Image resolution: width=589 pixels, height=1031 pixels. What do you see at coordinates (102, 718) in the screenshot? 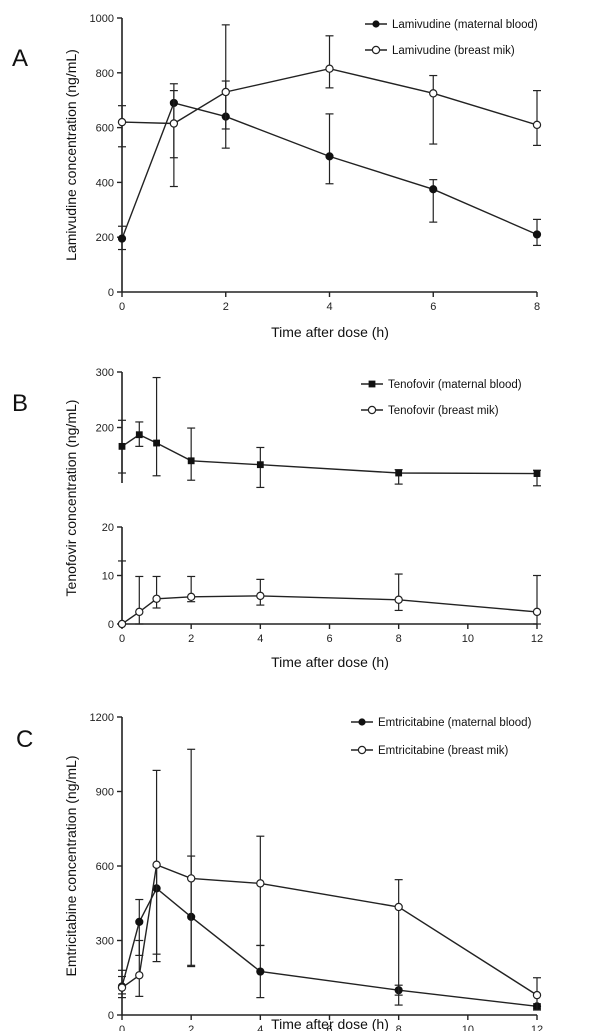
I see `y-tick-label: 1200` at bounding box center [102, 718].